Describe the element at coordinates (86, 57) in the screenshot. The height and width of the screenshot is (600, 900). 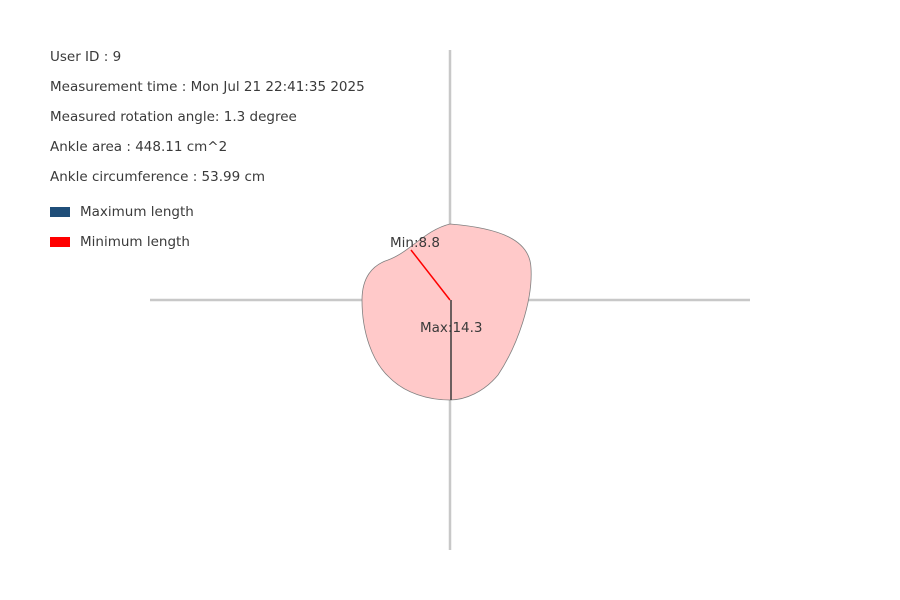
I see `user-id-text: User ID : 9` at that location.